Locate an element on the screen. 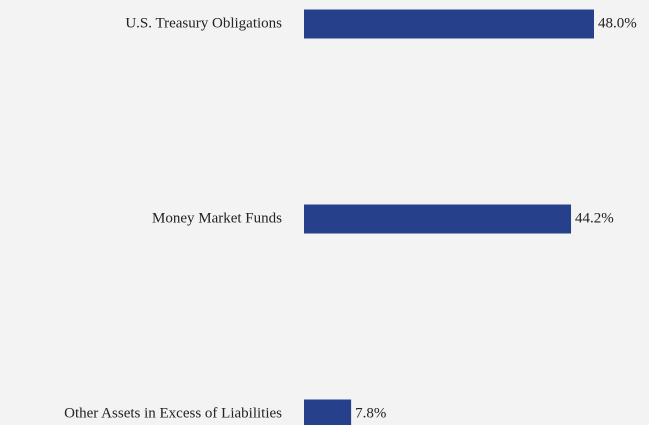  category-label: Money Market Funds is located at coordinates (217, 218).